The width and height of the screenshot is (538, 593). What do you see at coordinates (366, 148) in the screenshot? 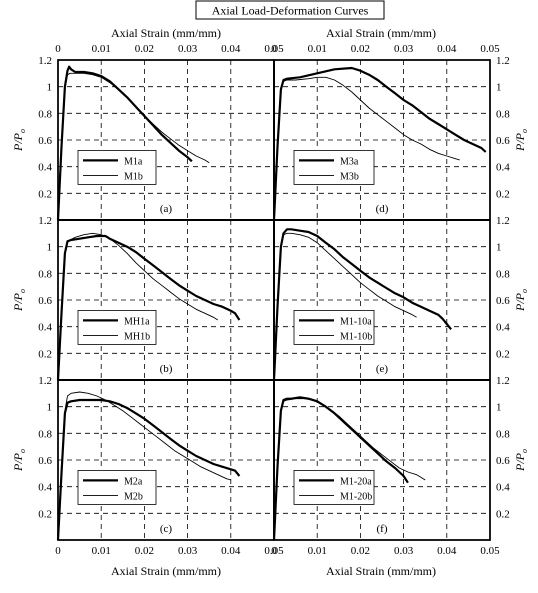
I see `series-line-m3b` at bounding box center [366, 148].